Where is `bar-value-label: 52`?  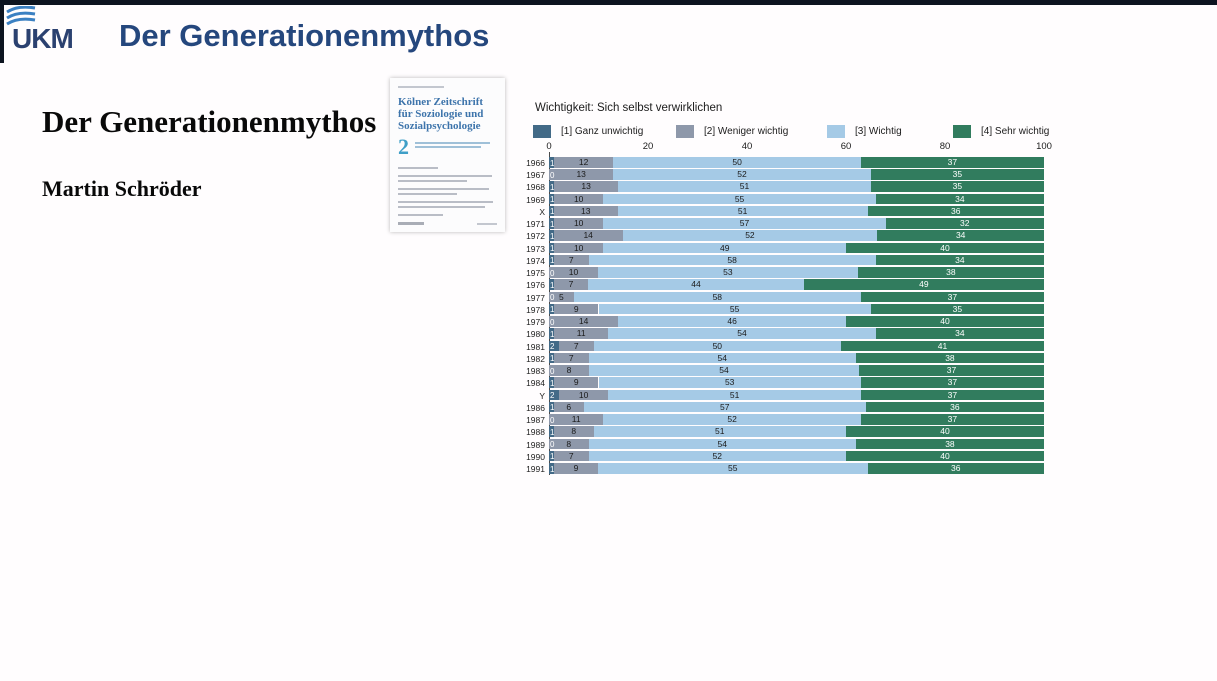
bar-value-label: 52 is located at coordinates (732, 419).